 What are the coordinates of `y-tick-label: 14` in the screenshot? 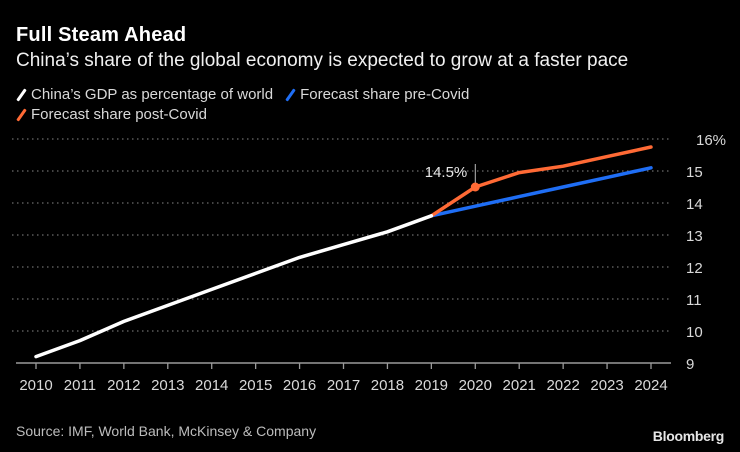 It's located at (694, 204).